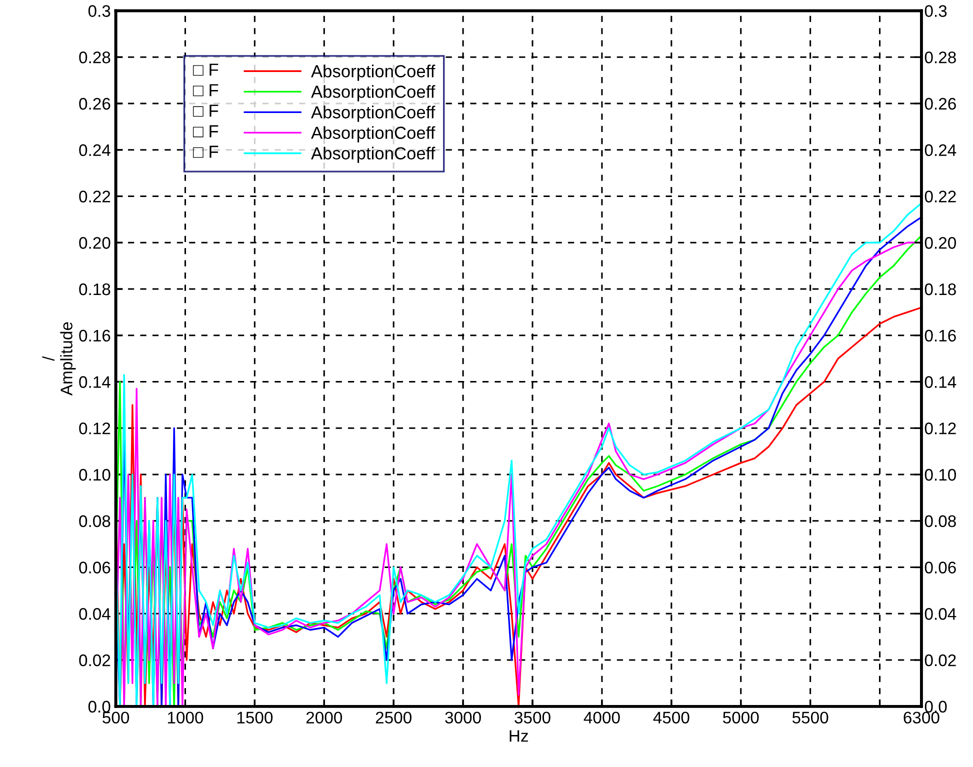 The image size is (973, 767). What do you see at coordinates (59, 359) in the screenshot?
I see `y-axis-title: / Amplitude` at bounding box center [59, 359].